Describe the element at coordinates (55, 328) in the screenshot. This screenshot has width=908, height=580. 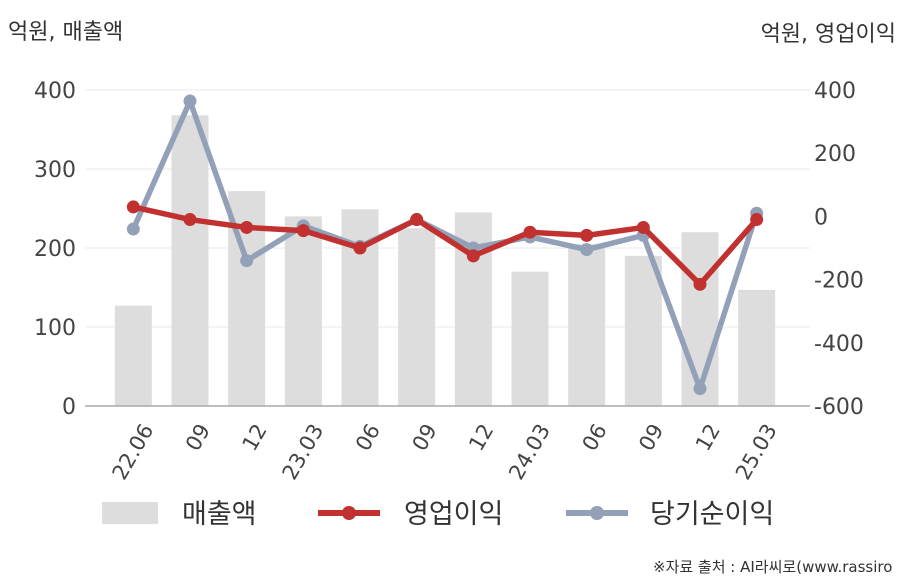
I see `left-tick-label: 100` at that location.